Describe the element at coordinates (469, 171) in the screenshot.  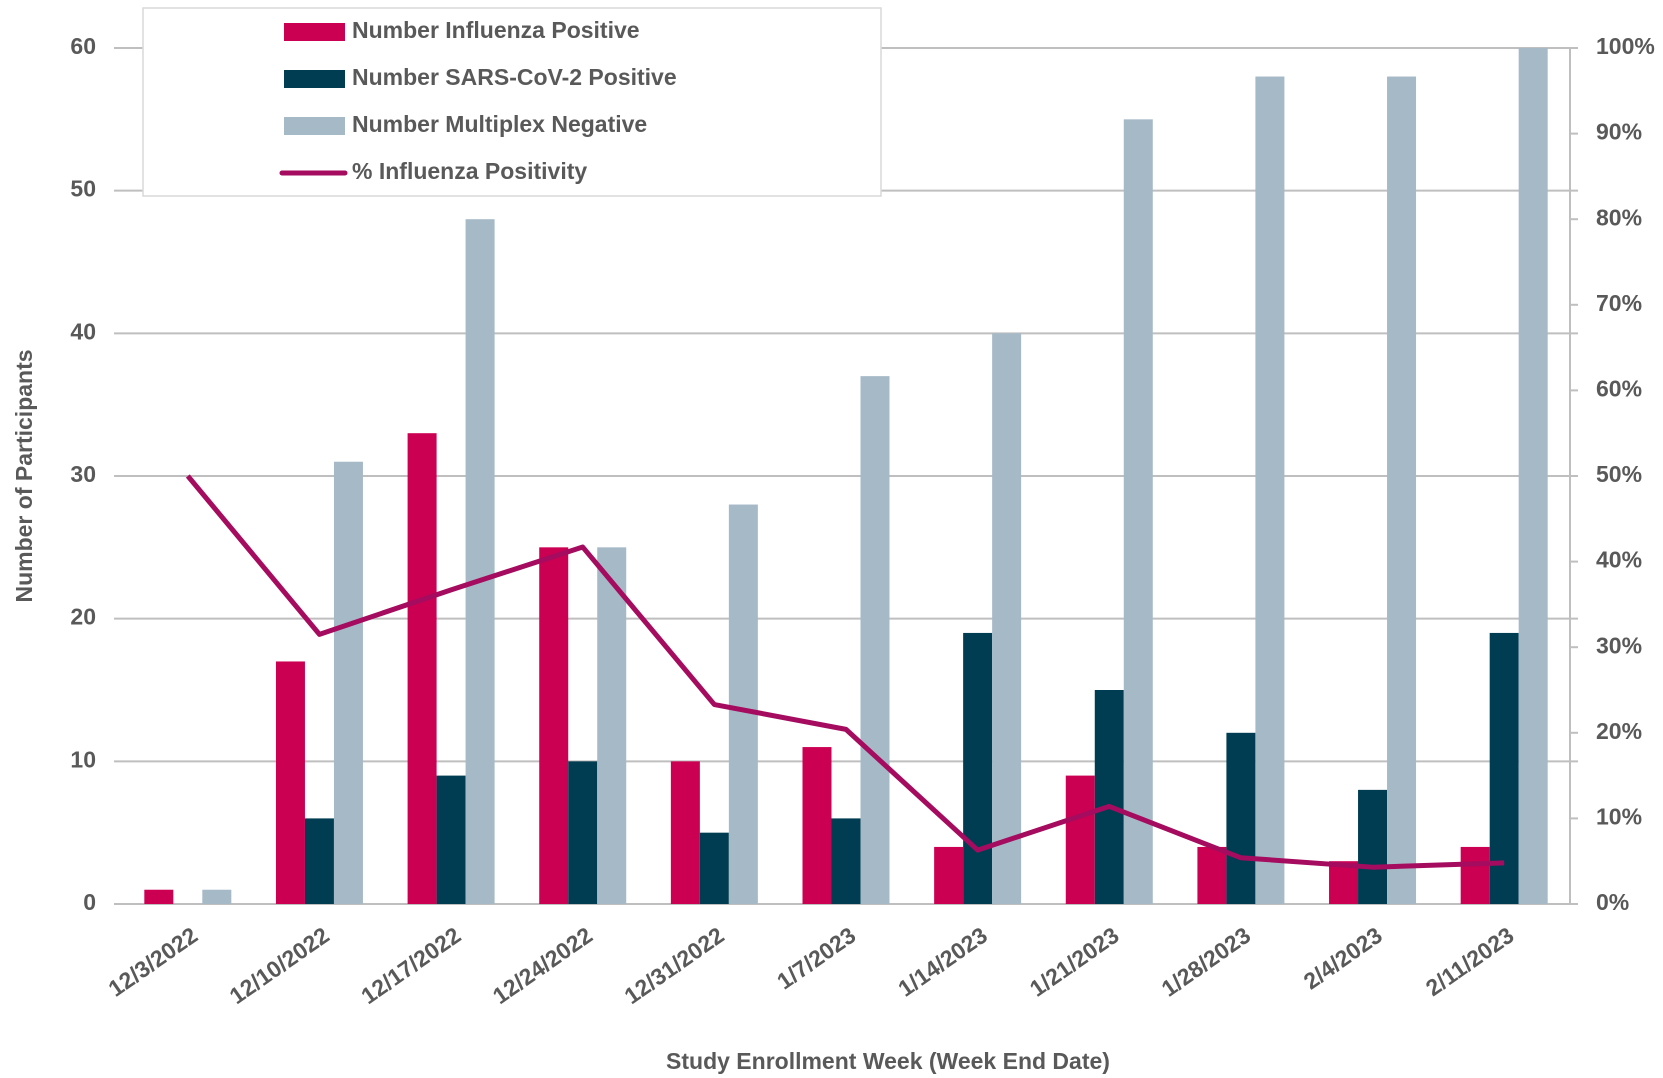
I see `legend-label: % Influenza Positivity` at that location.